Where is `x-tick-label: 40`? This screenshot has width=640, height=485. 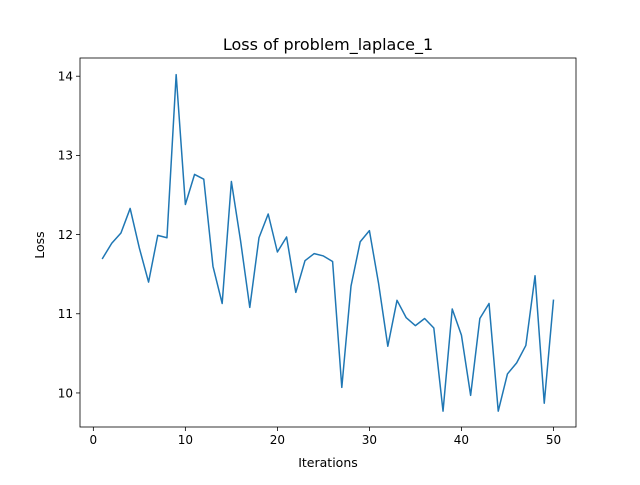
x-tick-label: 40 is located at coordinates (461, 440).